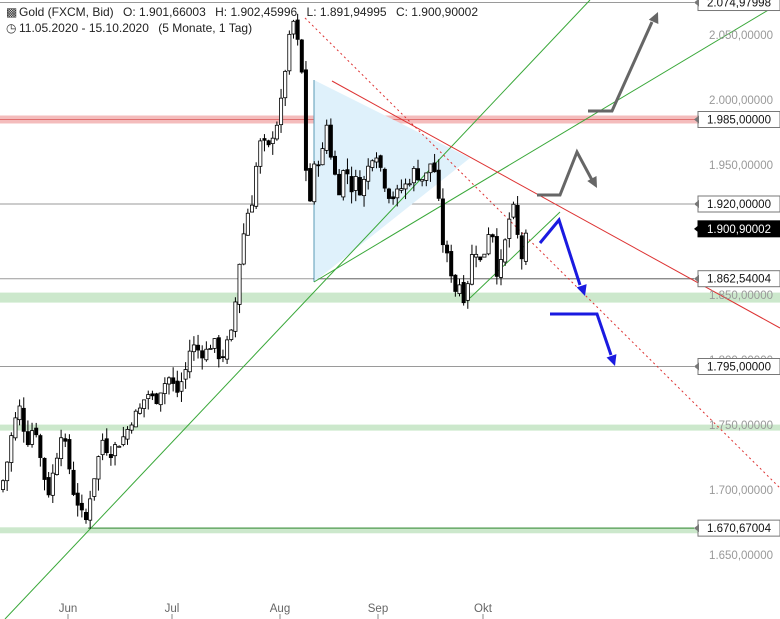 The height and width of the screenshot is (619, 780). Describe the element at coordinates (256, 12) in the screenshot. I see `high-value: H: 1.902,45996` at that location.